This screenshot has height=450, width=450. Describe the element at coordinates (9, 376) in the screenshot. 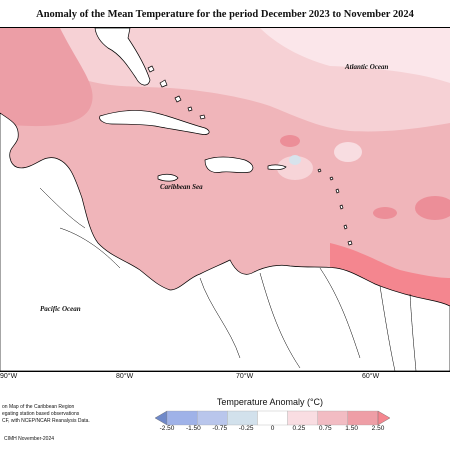

I see `lon-label-90w: 90°W` at that location.